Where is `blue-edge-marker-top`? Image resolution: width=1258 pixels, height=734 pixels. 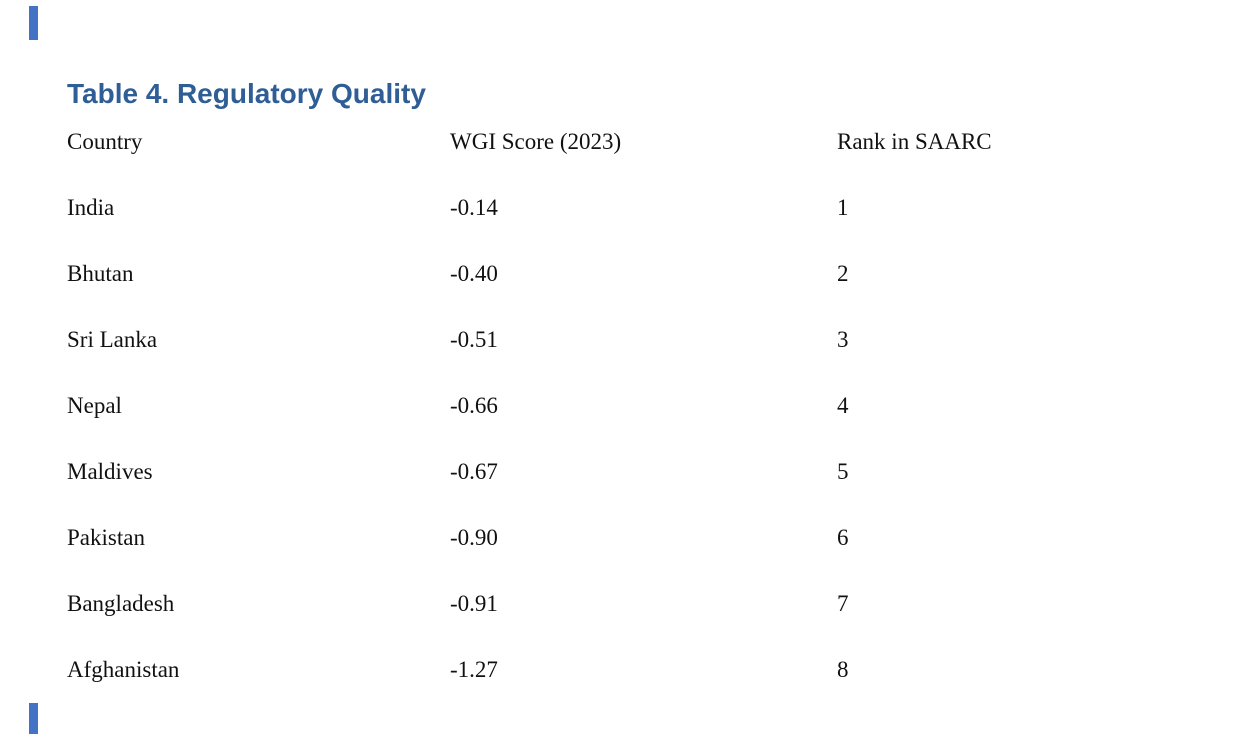
blue-edge-marker-top is located at coordinates (33, 23).